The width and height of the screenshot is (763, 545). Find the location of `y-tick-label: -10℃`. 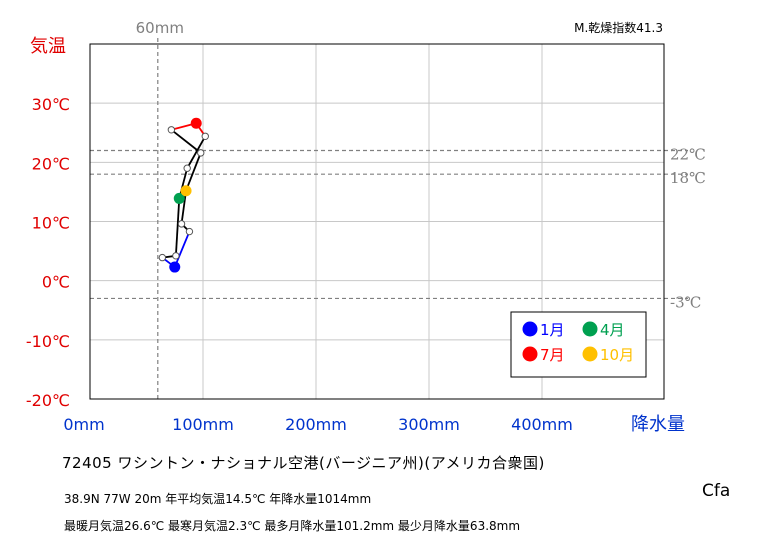

y-tick-label: -10℃ is located at coordinates (48, 341).